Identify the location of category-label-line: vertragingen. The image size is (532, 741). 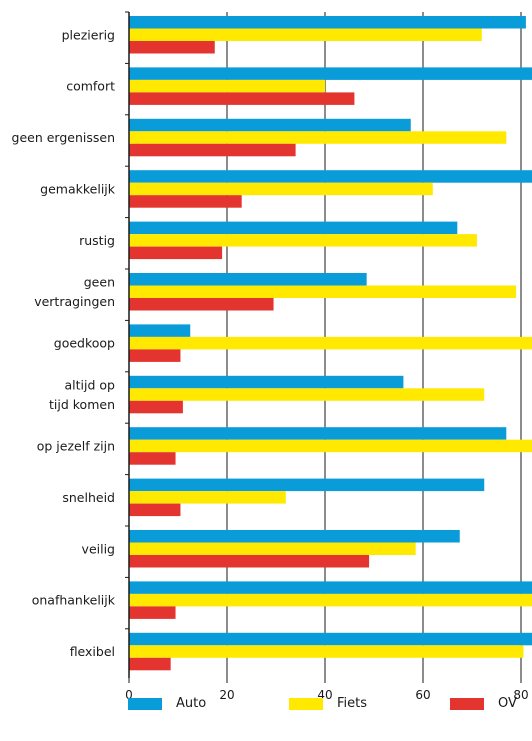
(74, 301).